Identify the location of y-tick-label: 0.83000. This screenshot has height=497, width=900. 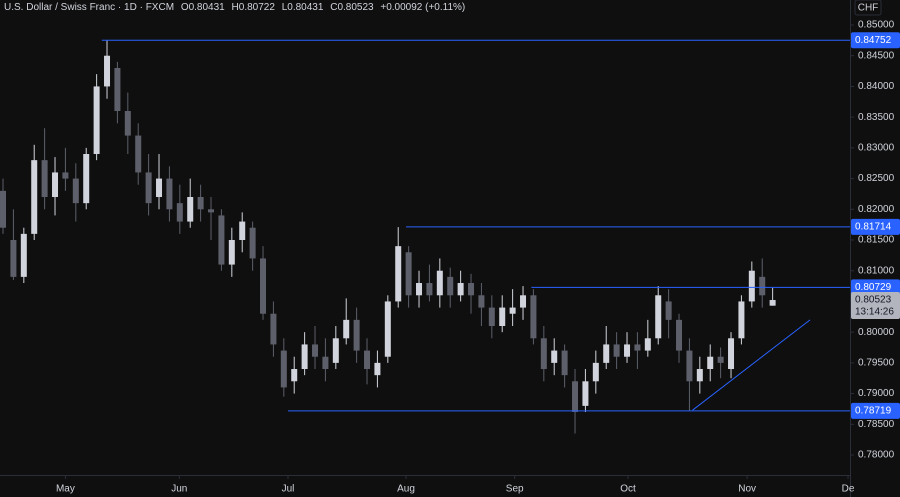
(876, 148).